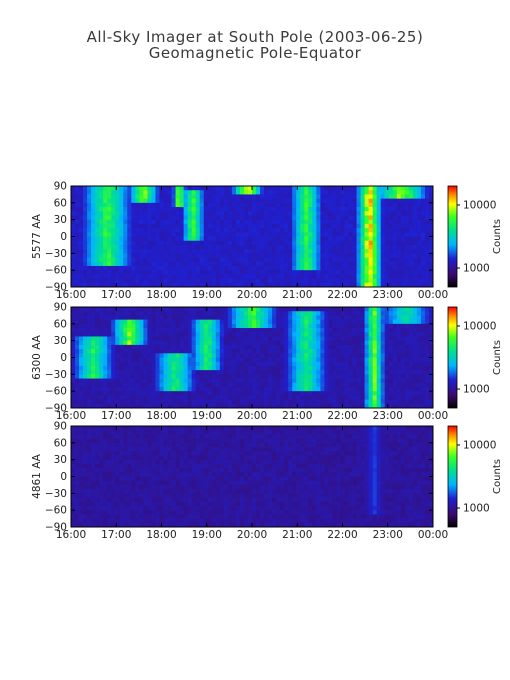 This screenshot has width=510, height=680. I want to click on colorbar-tick-label: 1000, so click(476, 269).